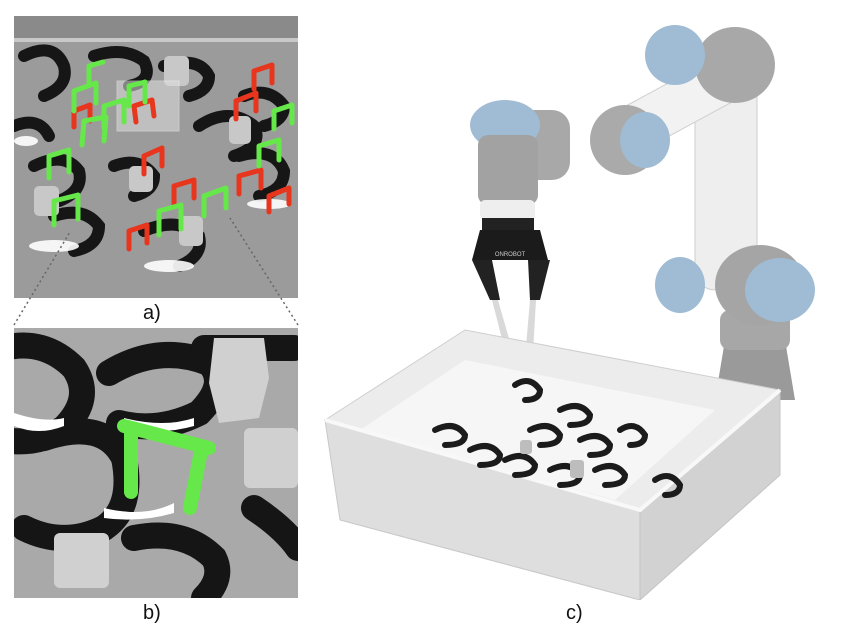 Image resolution: width=850 pixels, height=638 pixels. Describe the element at coordinates (510, 255) in the screenshot. I see `gripper-brand-label: ONROBOT` at that location.